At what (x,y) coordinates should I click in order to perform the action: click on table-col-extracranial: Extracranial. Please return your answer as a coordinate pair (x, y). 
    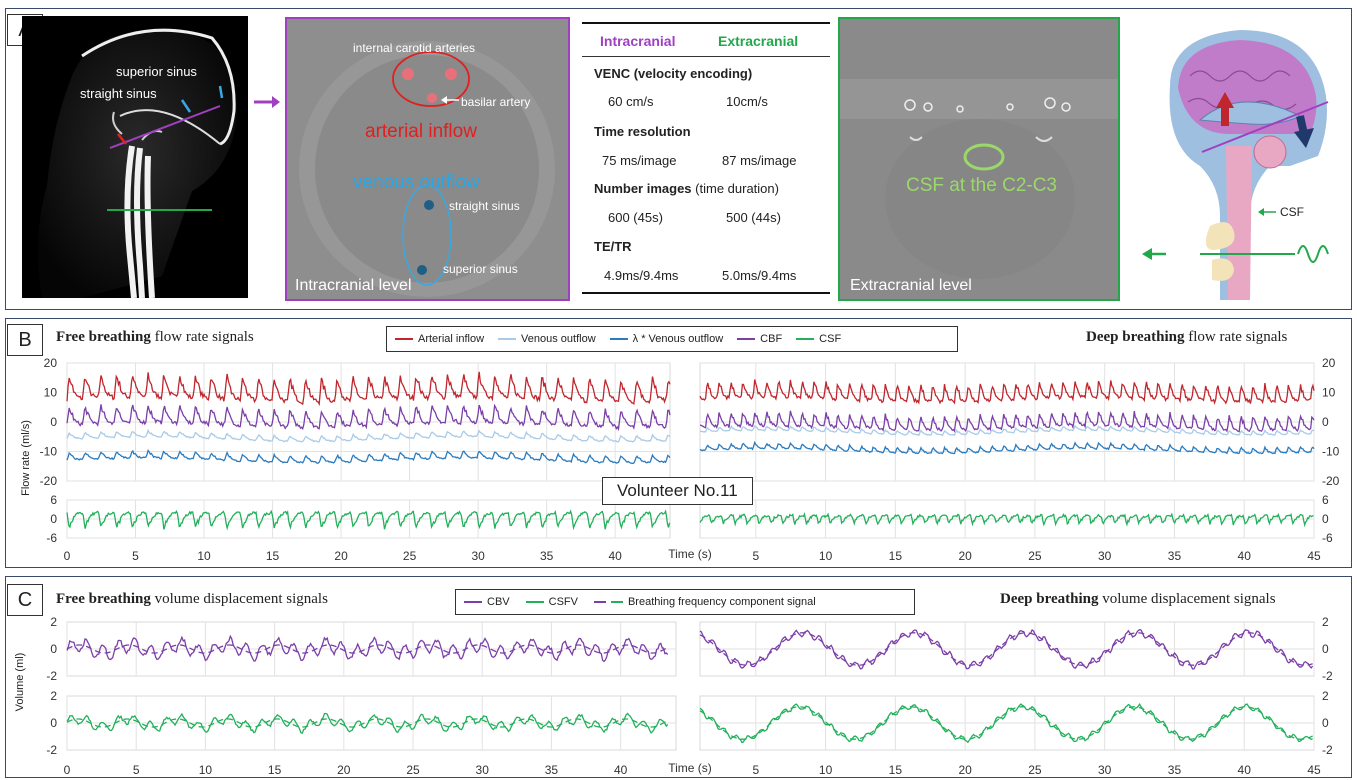
    Looking at the image, I should click on (758, 41).